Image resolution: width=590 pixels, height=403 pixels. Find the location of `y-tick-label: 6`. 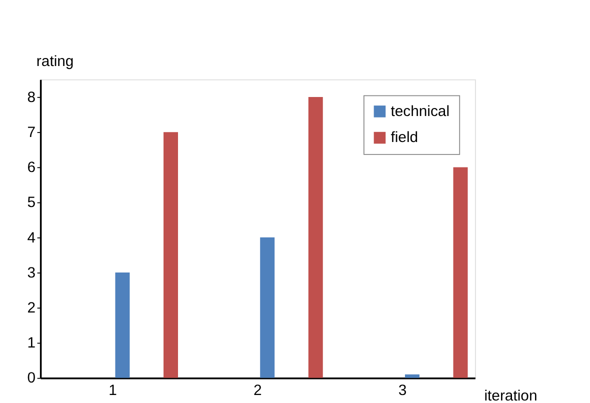

y-tick-label: 6 is located at coordinates (31, 167).